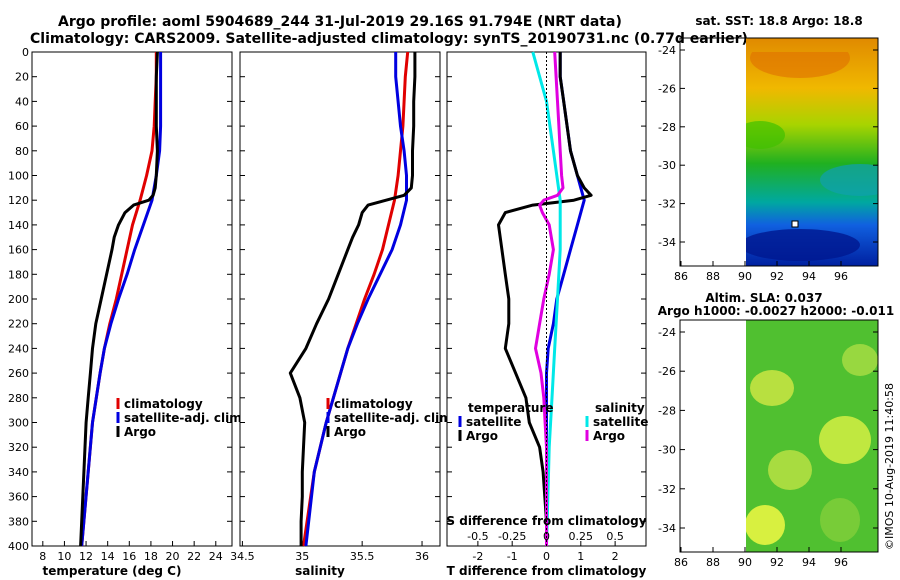 The image size is (900, 580). What do you see at coordinates (22, 101) in the screenshot?
I see `depth-tick-label: 40` at bounding box center [22, 101].